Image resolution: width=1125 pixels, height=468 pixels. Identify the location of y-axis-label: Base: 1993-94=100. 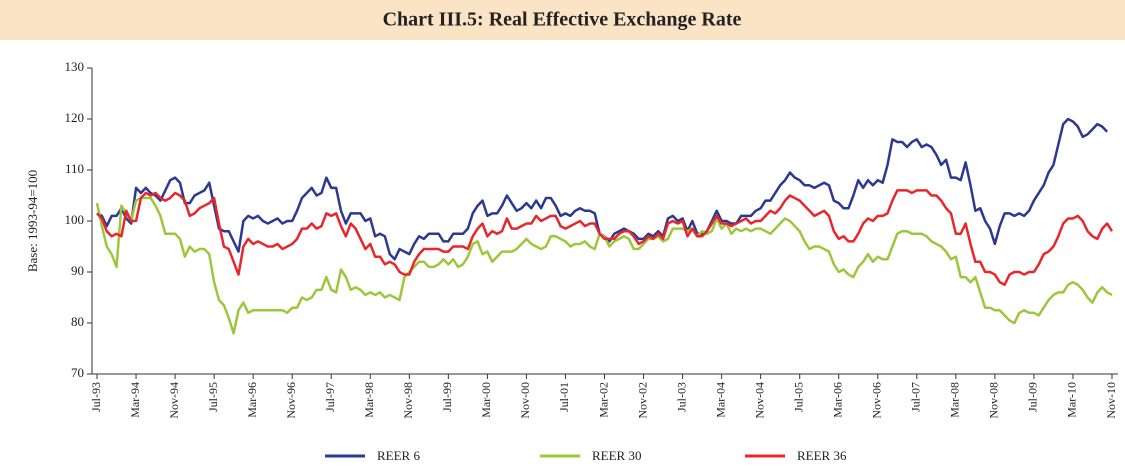
(32, 221).